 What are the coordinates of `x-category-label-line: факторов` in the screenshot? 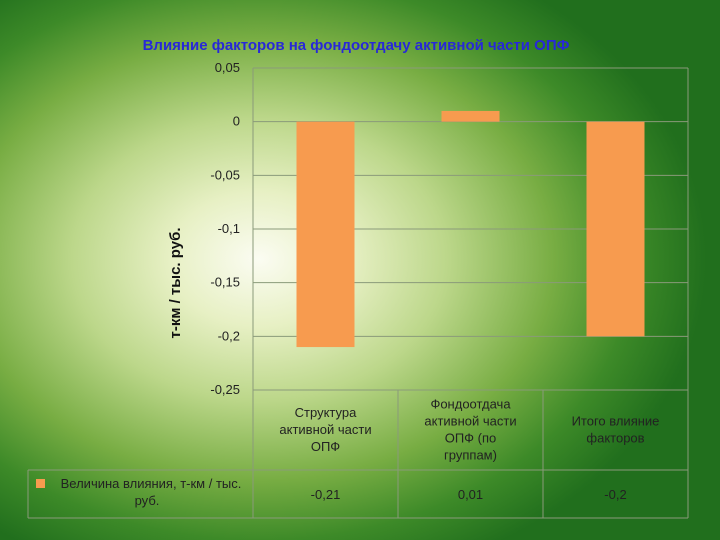 It's located at (615, 438).